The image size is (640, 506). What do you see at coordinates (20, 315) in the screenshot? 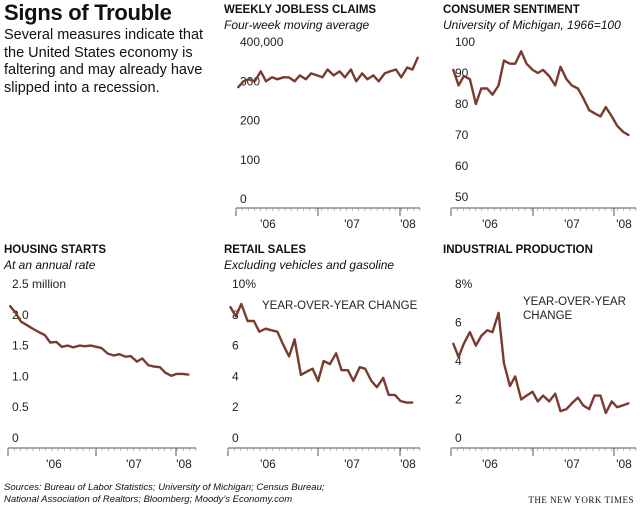
I see `y-tick-label-housing-4: 2.0` at bounding box center [20, 315].